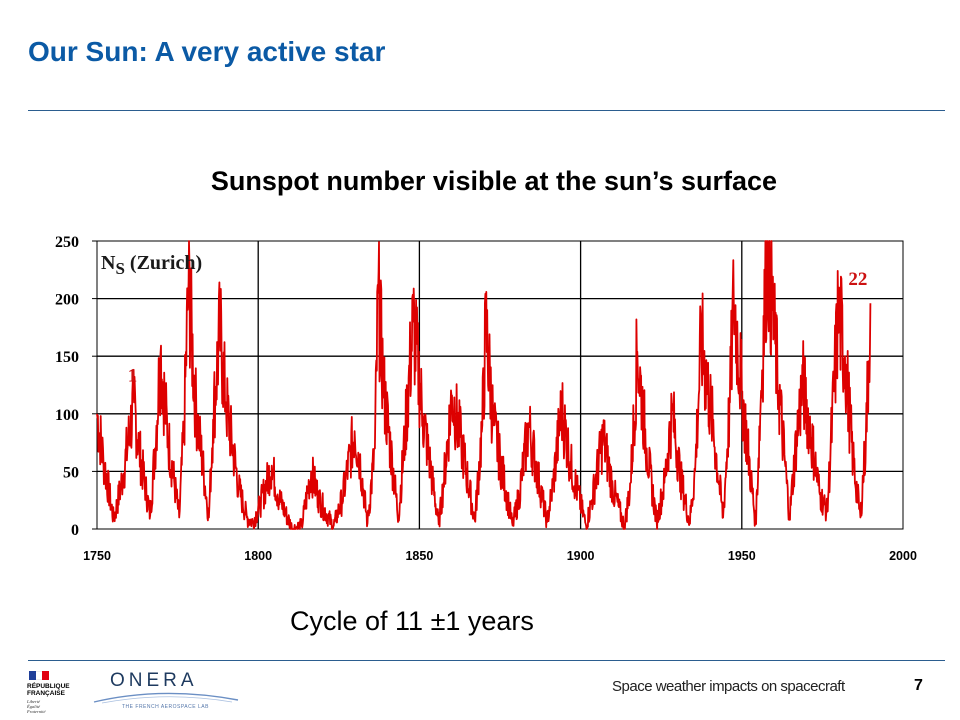  What do you see at coordinates (67, 300) in the screenshot?
I see `y-tick-label-200: 200` at bounding box center [67, 300].